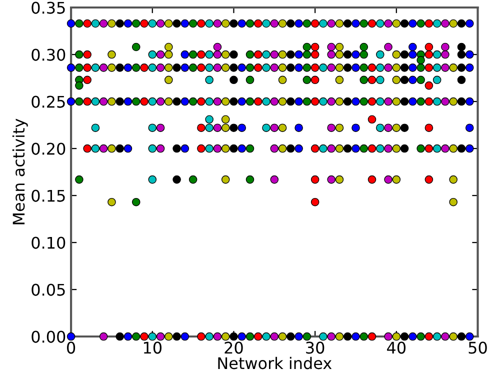 The height and width of the screenshot is (376, 490). What do you see at coordinates (48, 102) in the screenshot?
I see `y-tick-label: 0.25` at bounding box center [48, 102].